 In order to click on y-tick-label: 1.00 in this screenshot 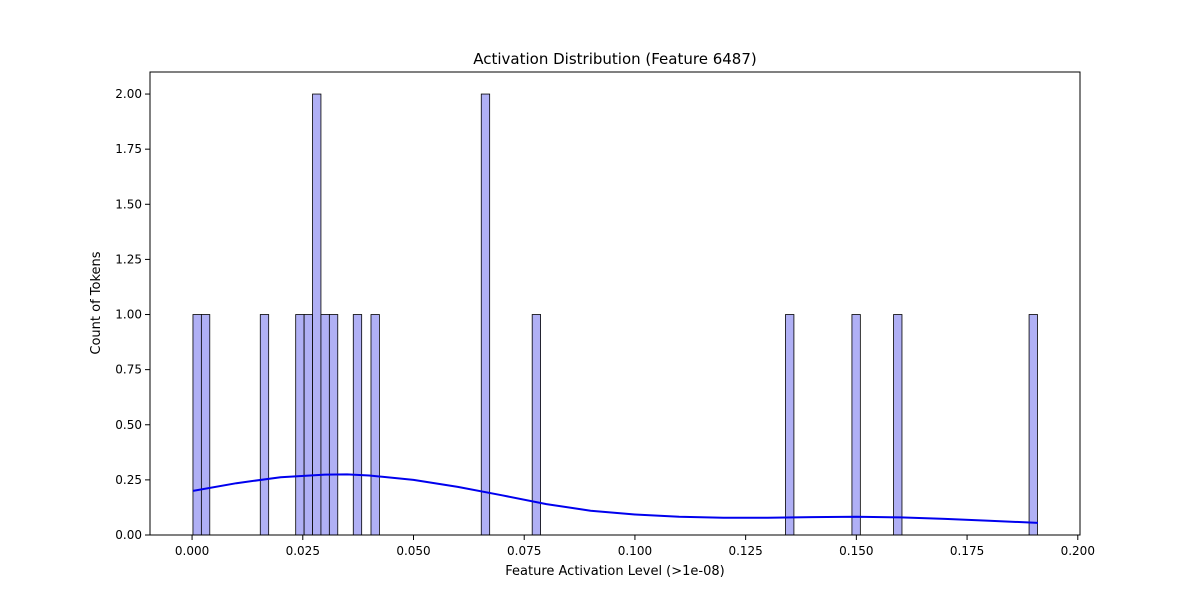, I will do `click(128, 315)`.